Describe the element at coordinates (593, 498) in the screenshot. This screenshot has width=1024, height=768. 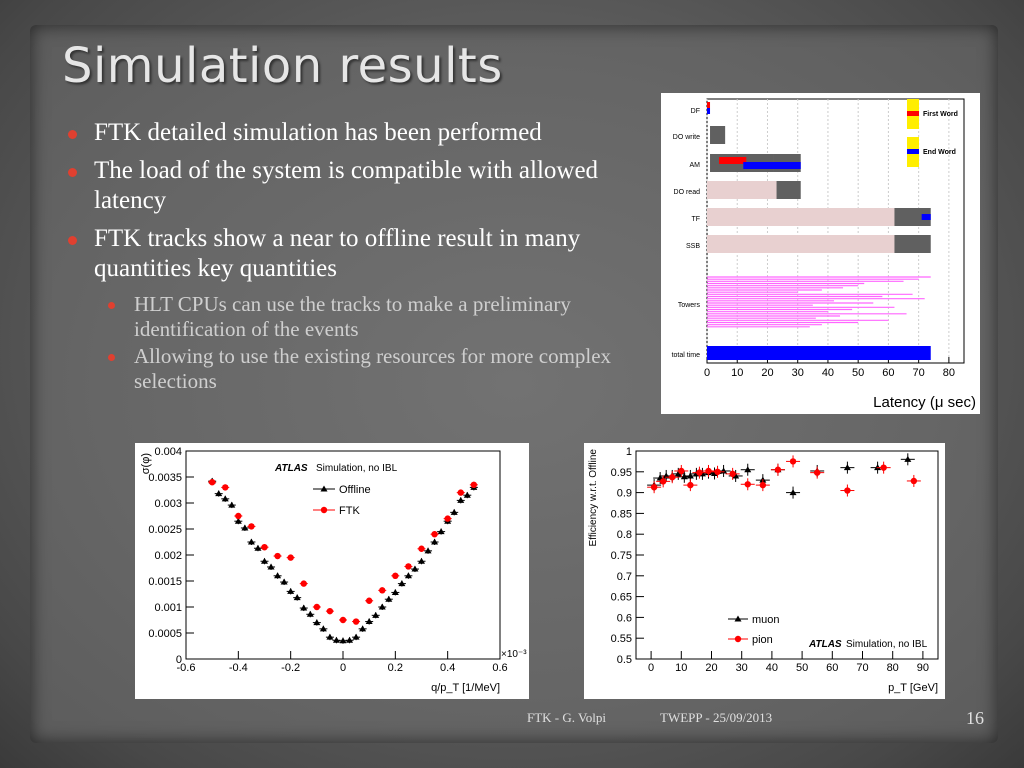
I see `y-axis-label: Efficiency w.r.t. Offline` at that location.